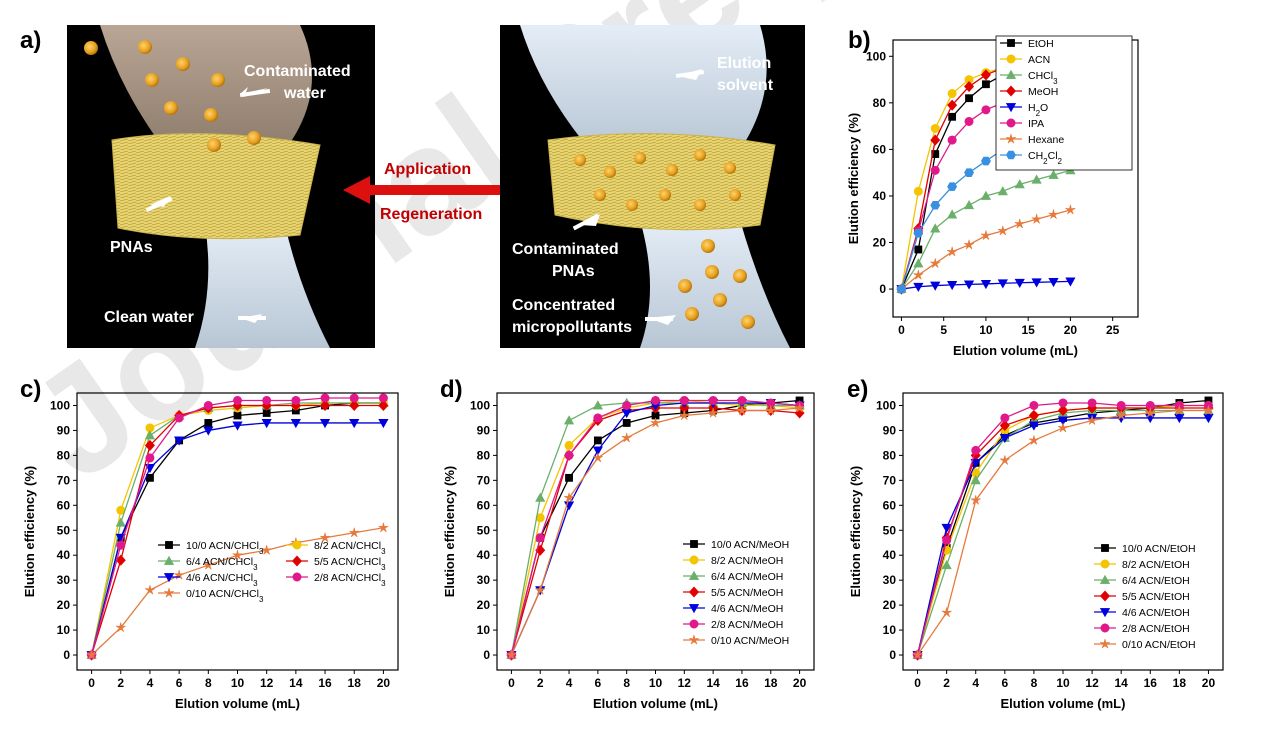  I want to click on x-tick-label: 6, so click(179, 683).